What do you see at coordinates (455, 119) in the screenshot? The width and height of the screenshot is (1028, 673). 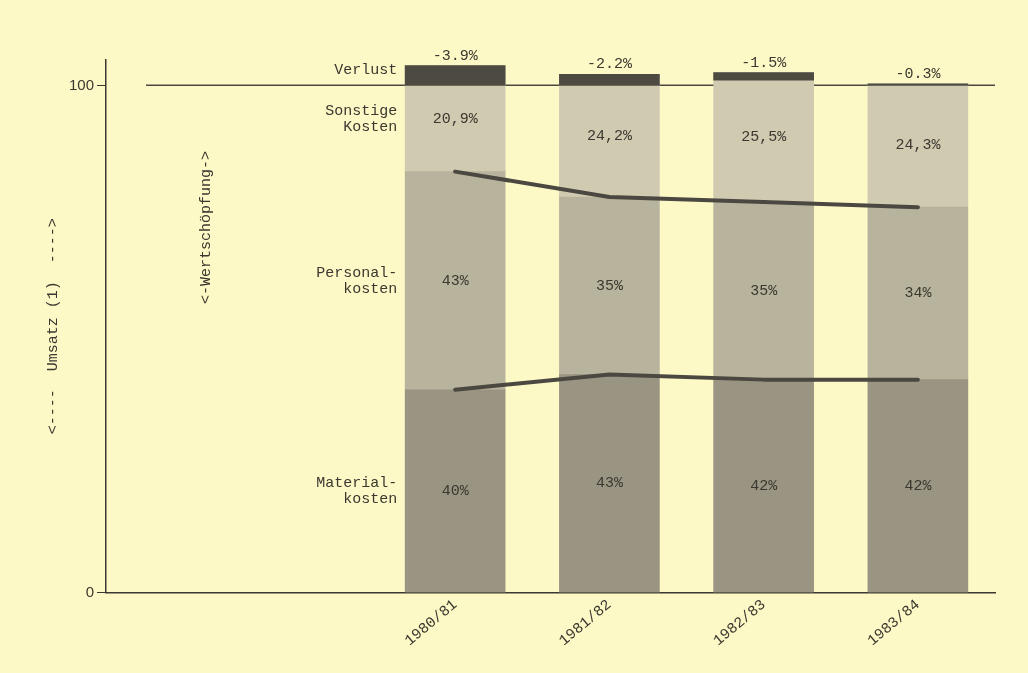 I see `data-label: 20,9%` at bounding box center [455, 119].